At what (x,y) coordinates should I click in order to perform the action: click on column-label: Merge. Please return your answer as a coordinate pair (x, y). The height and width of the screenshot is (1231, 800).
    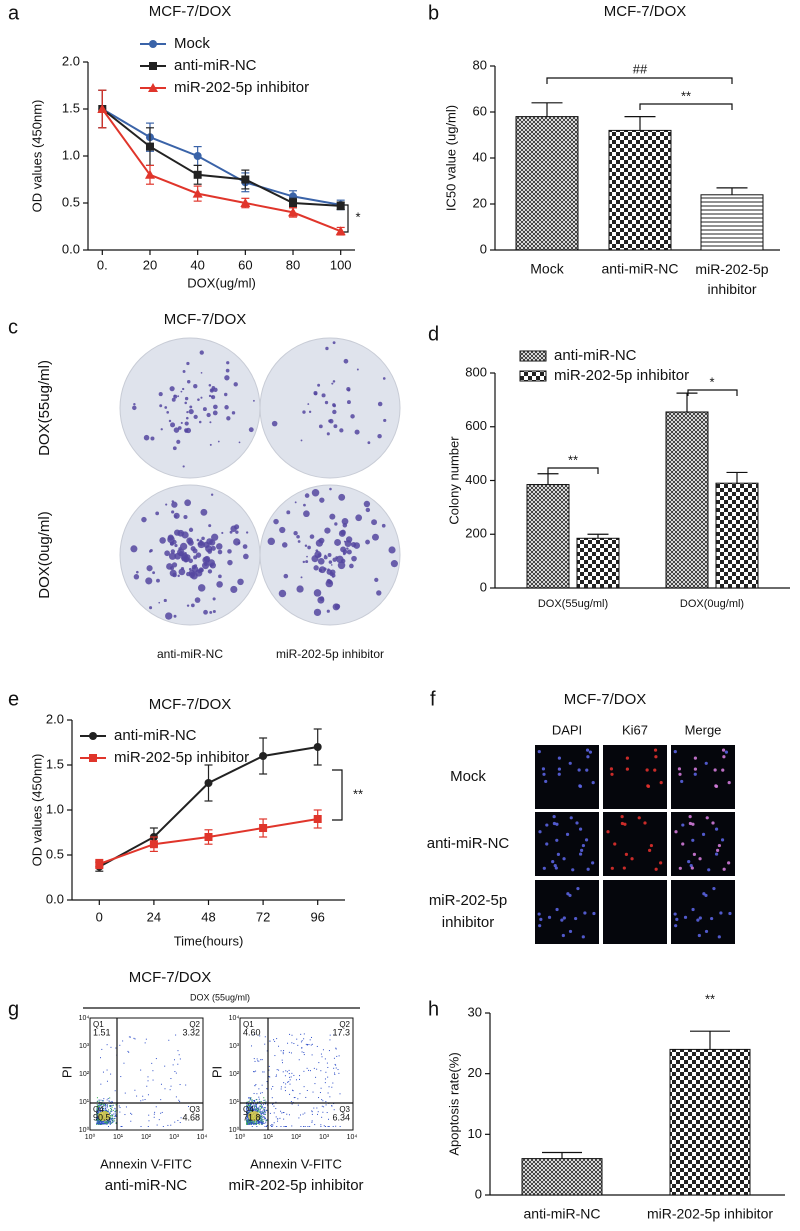
    Looking at the image, I should click on (703, 729).